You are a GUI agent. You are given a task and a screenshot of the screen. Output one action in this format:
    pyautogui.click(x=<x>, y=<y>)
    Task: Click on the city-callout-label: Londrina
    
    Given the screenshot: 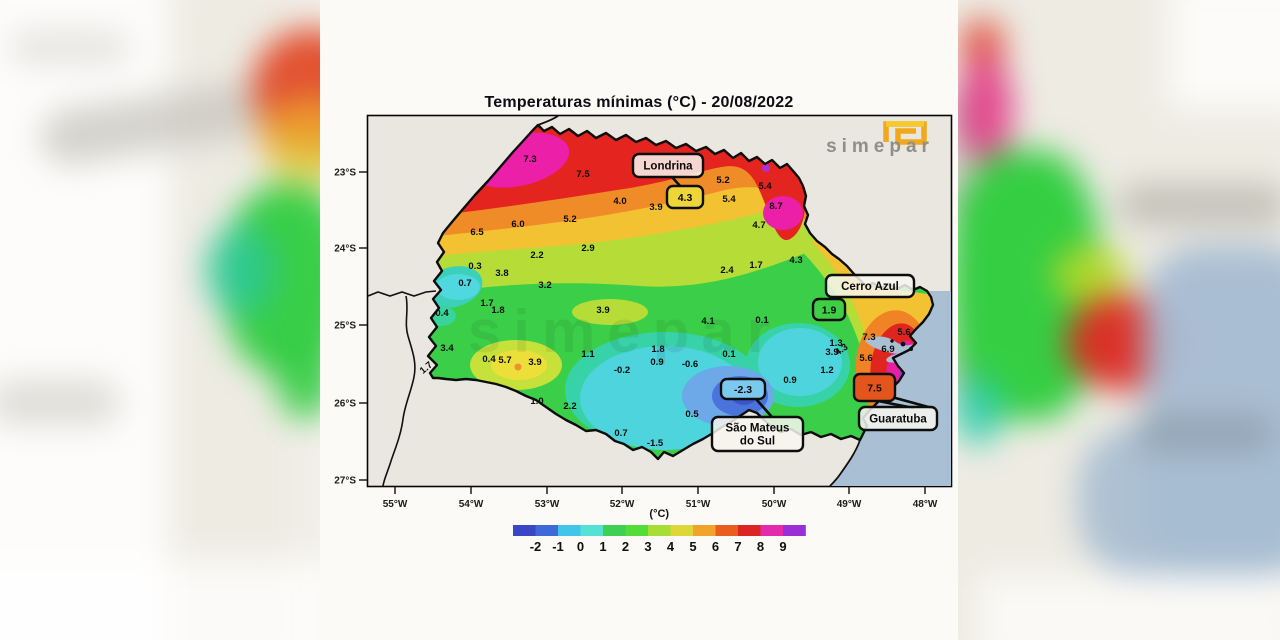 What is the action you would take?
    pyautogui.click(x=668, y=167)
    